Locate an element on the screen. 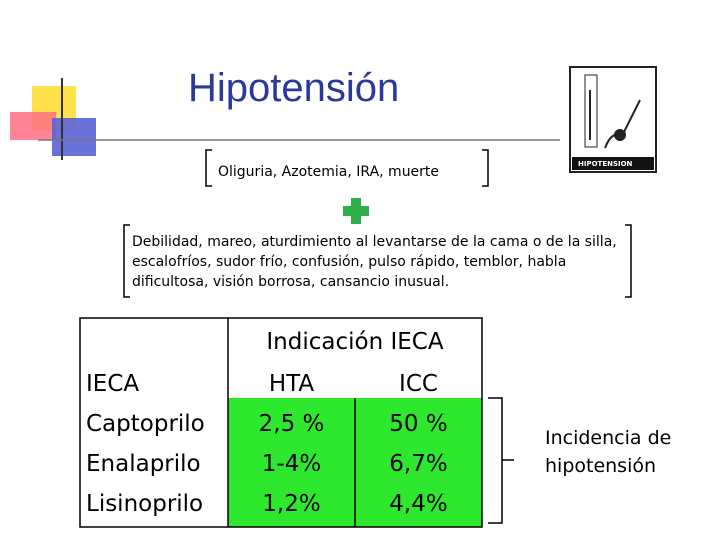 The image size is (720, 540). title: Hipotensión is located at coordinates (294, 88).